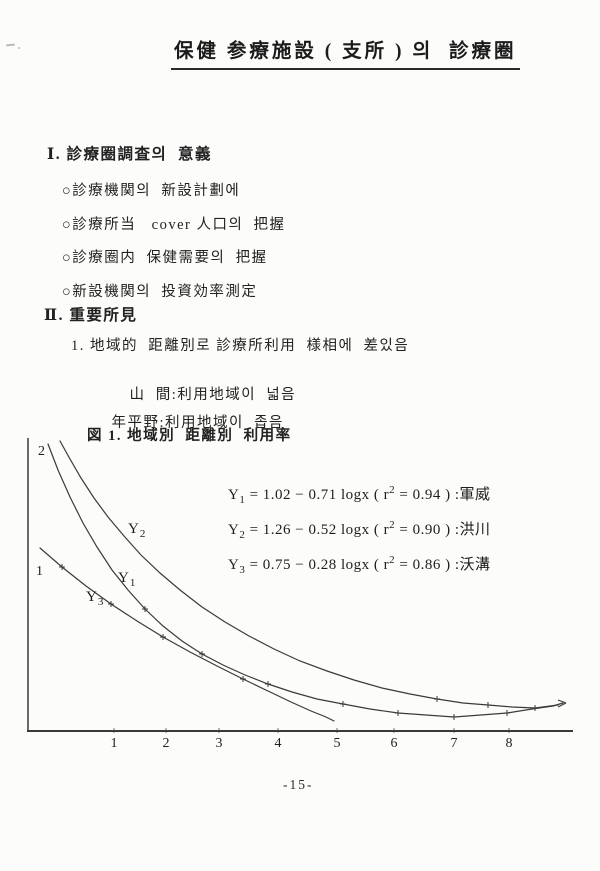 This screenshot has width=600, height=871. I want to click on x-tick-label: 1, so click(114, 743).